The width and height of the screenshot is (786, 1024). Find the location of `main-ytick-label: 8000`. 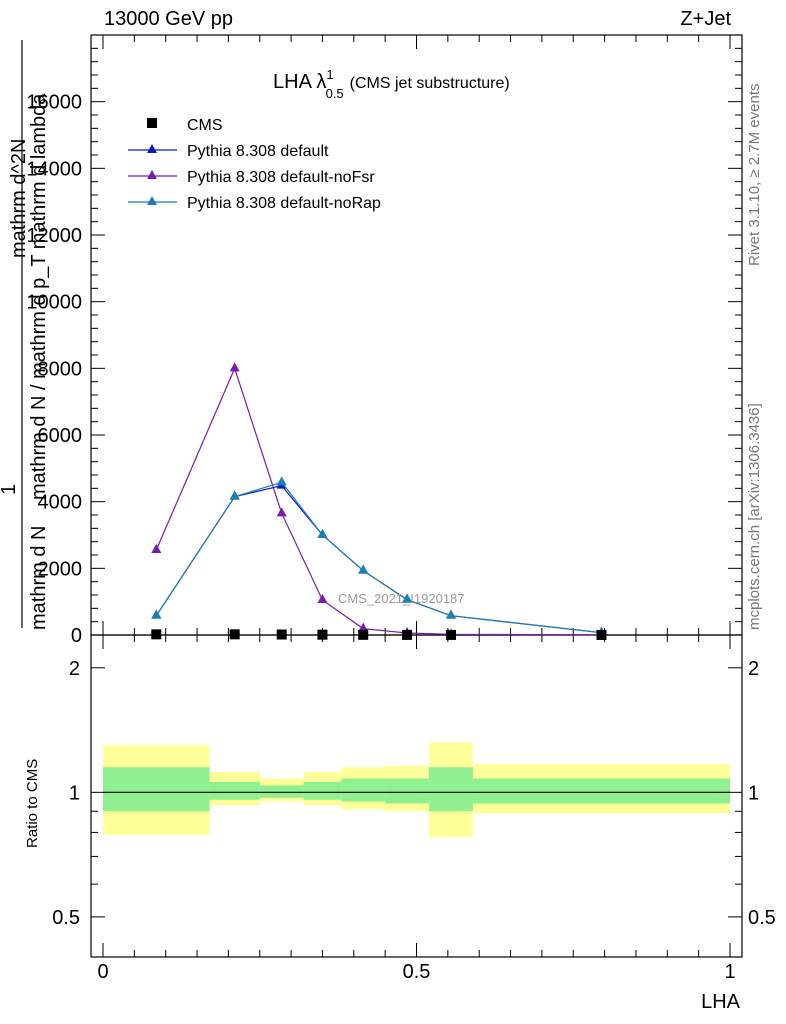

main-ytick-label: 8000 is located at coordinates (60, 369).